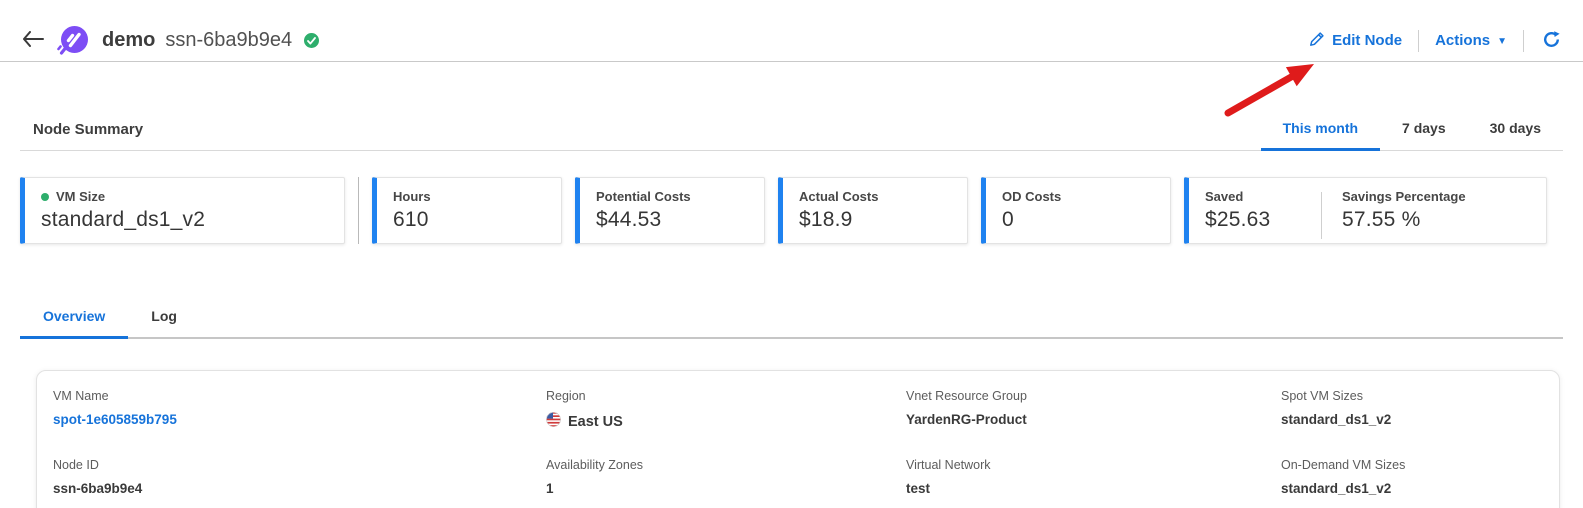 This screenshot has height=508, width=1583. I want to click on field-on-demand-vm-sizes: On-Demand VM Sizes standard_ds1_v2, so click(1343, 477).